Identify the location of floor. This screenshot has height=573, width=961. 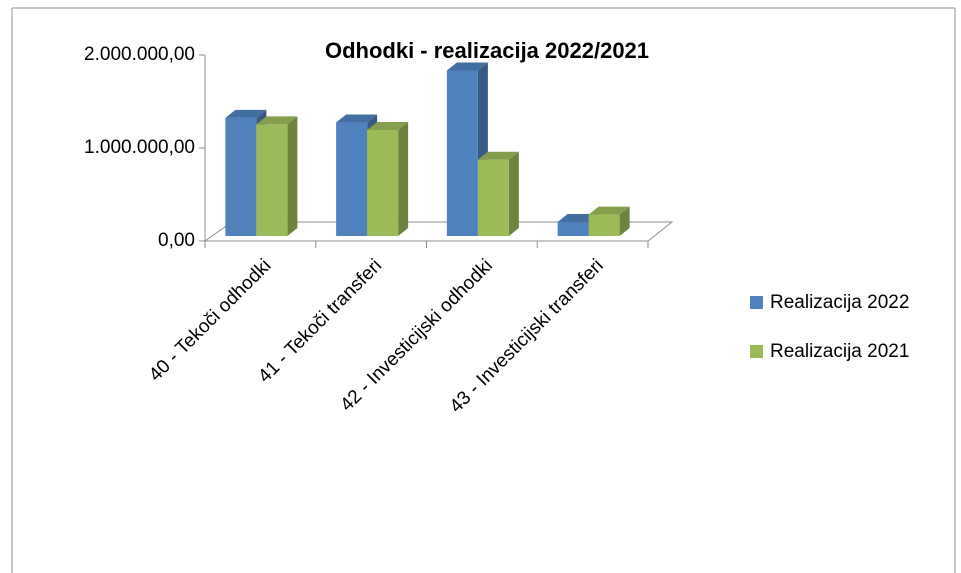
(438, 231).